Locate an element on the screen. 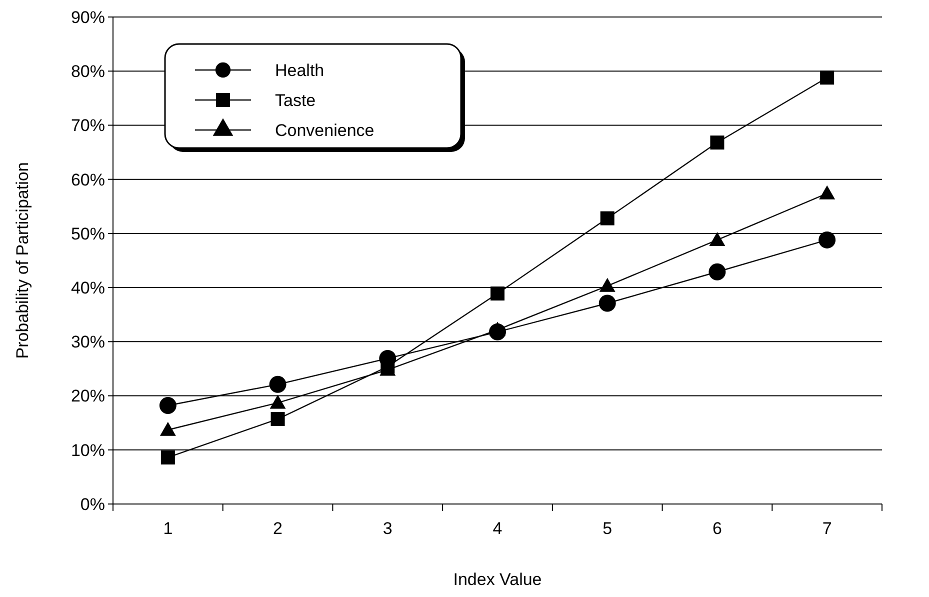  y-tick-label: 60% is located at coordinates (87, 180).